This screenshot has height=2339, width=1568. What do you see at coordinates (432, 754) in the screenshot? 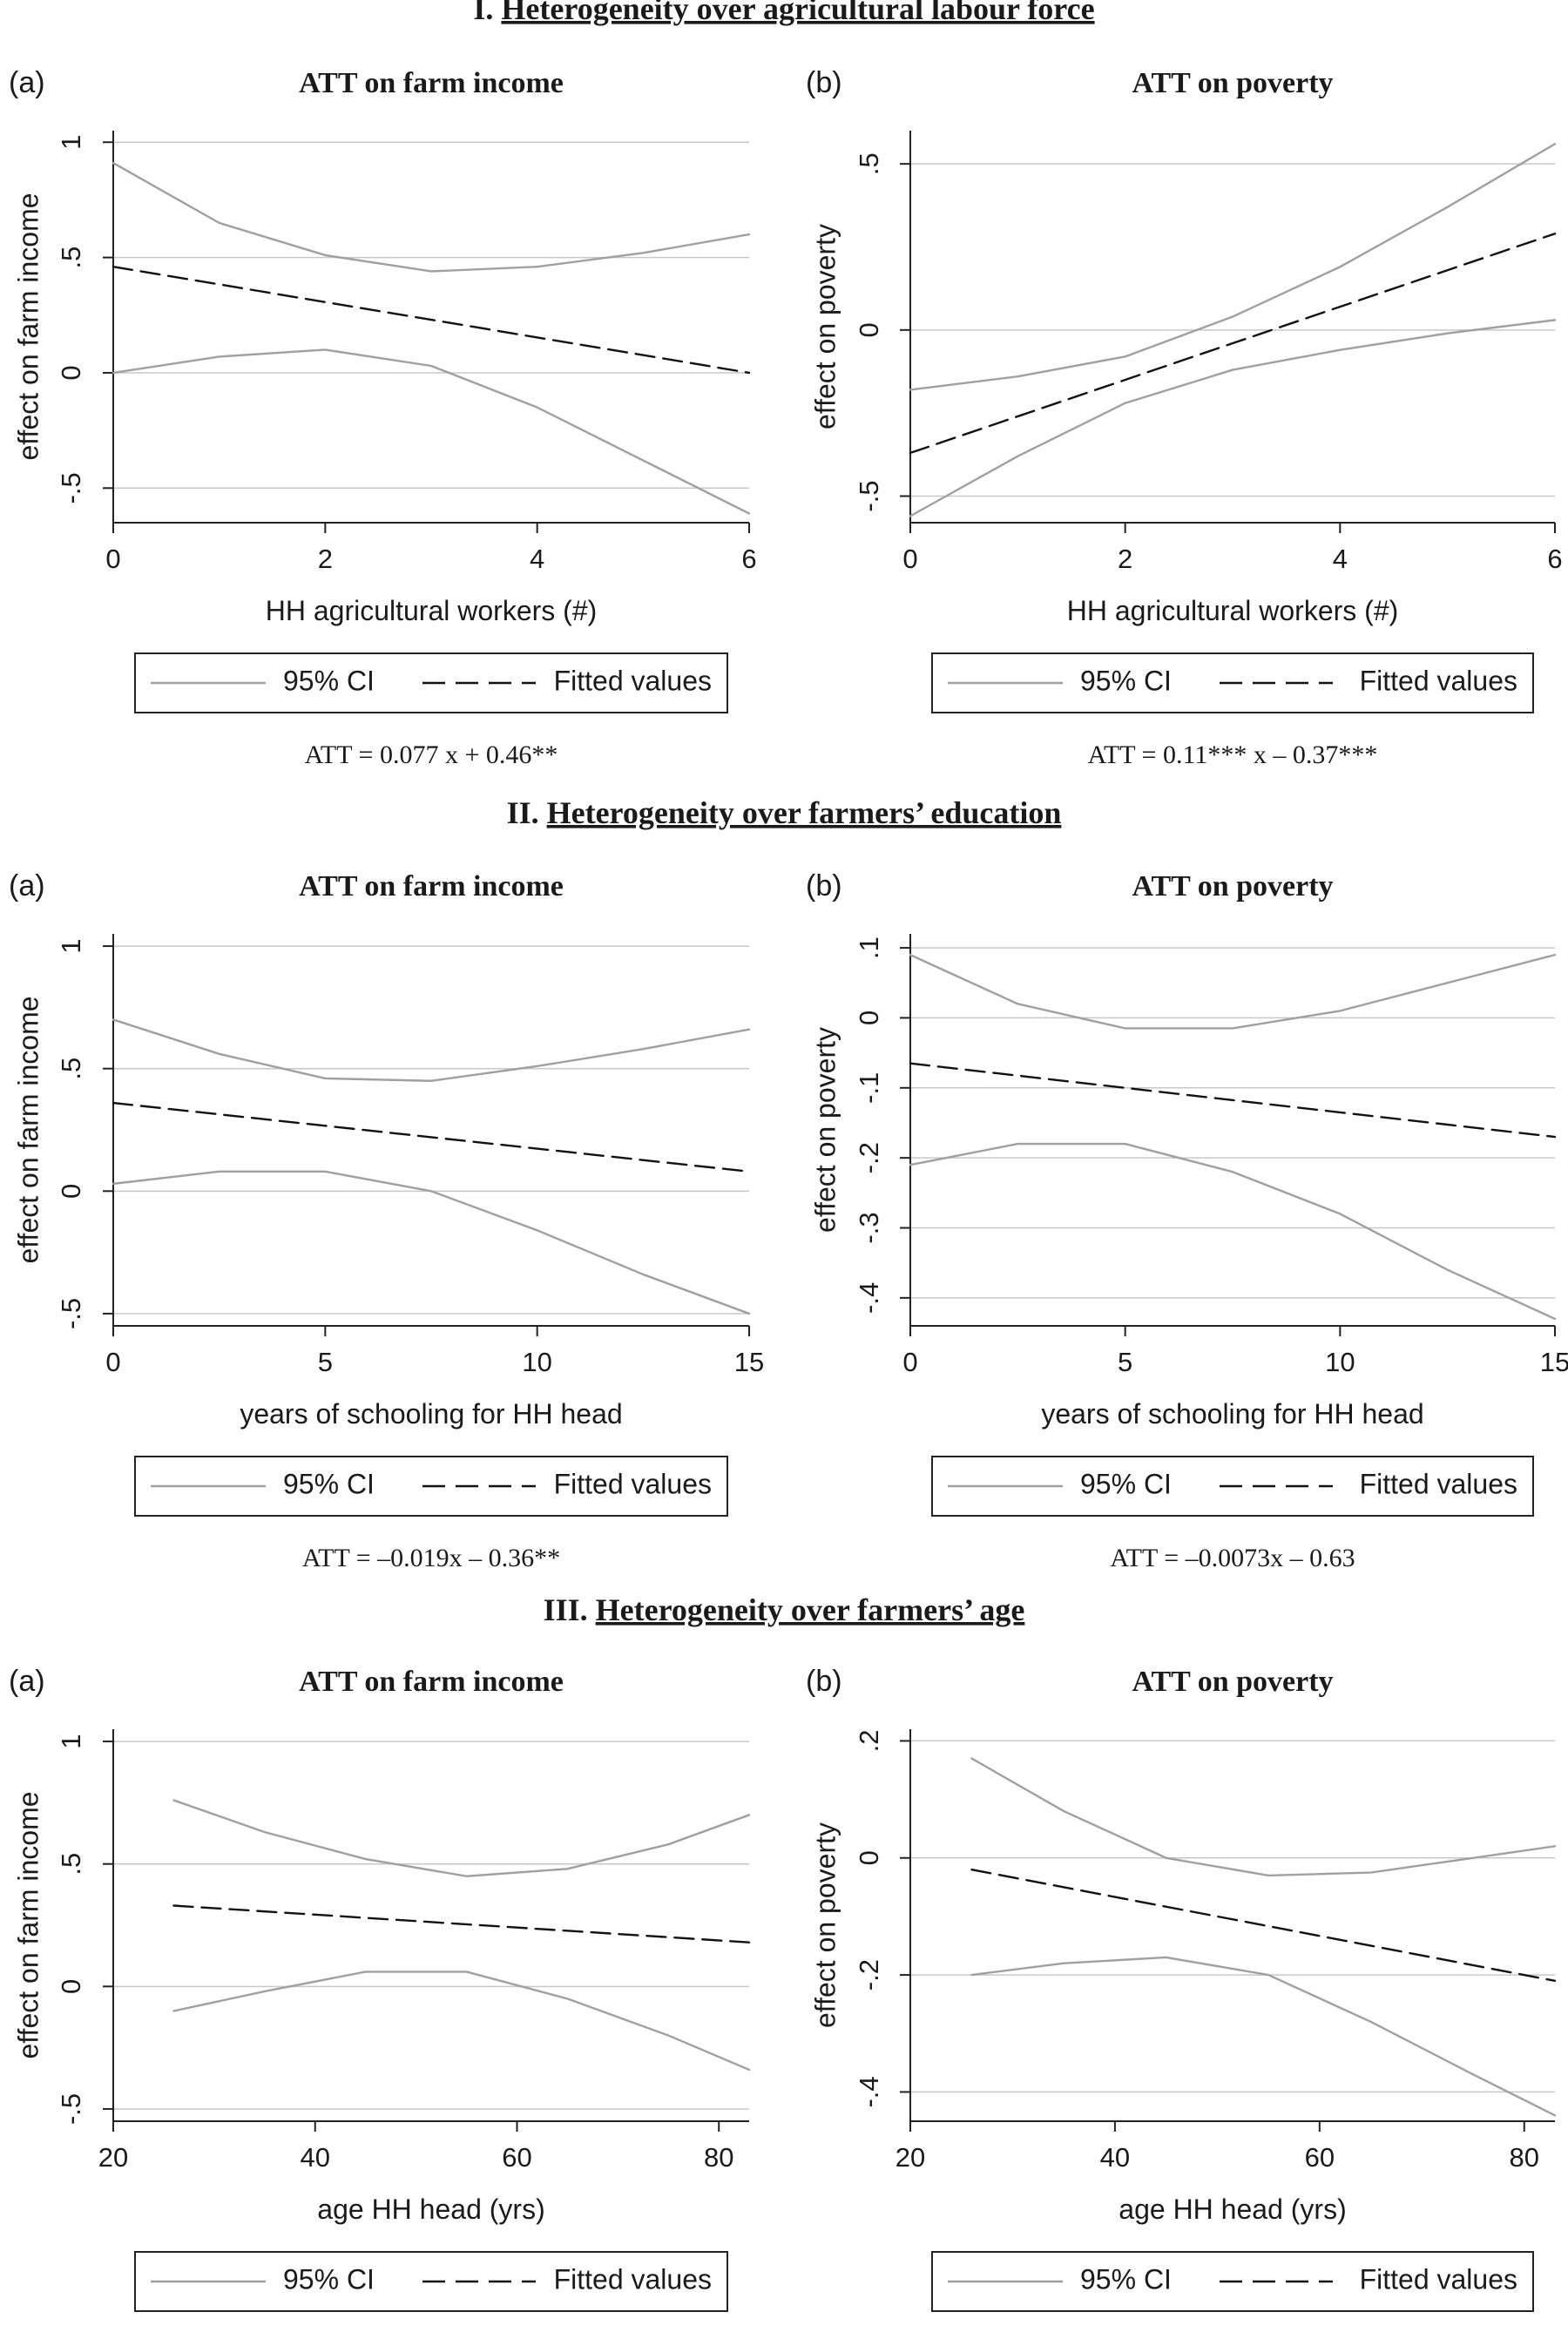
I see `equation: ATT = 0.077 x + 0.46**` at bounding box center [432, 754].